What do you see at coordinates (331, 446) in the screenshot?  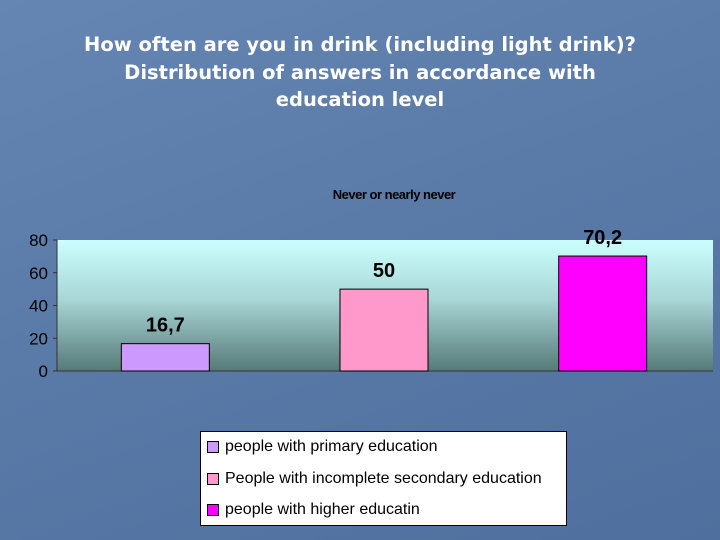 I see `legend-label: people with primary education` at bounding box center [331, 446].